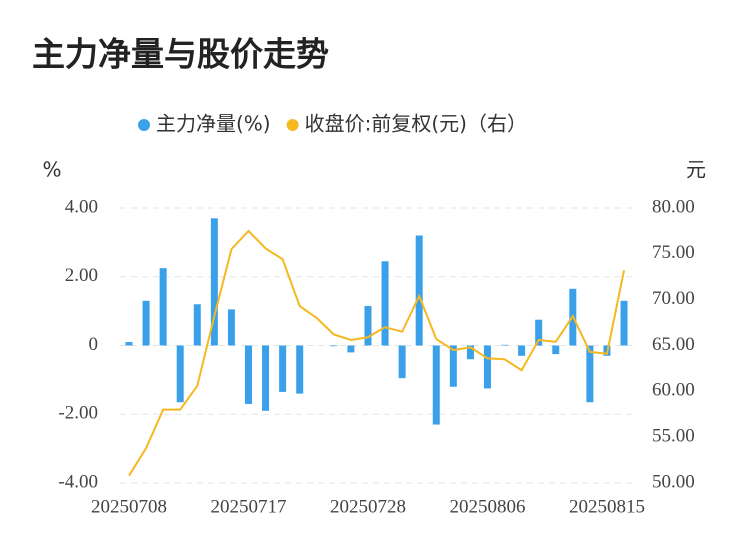 Image resolution: width=750 pixels, height=558 pixels. I want to click on y-tick-label: 0, so click(94, 344).